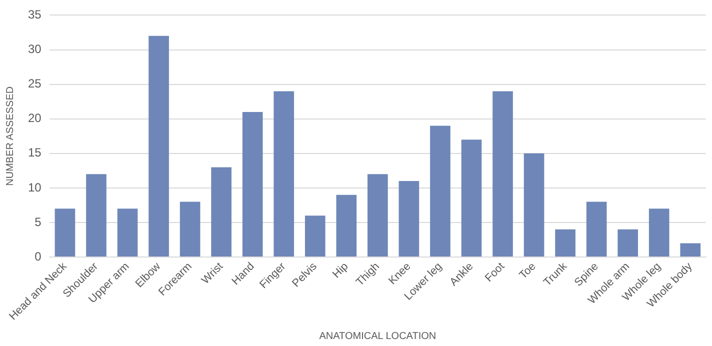  What do you see at coordinates (340, 270) in the screenshot?
I see `x-tick-label: Hip` at bounding box center [340, 270].